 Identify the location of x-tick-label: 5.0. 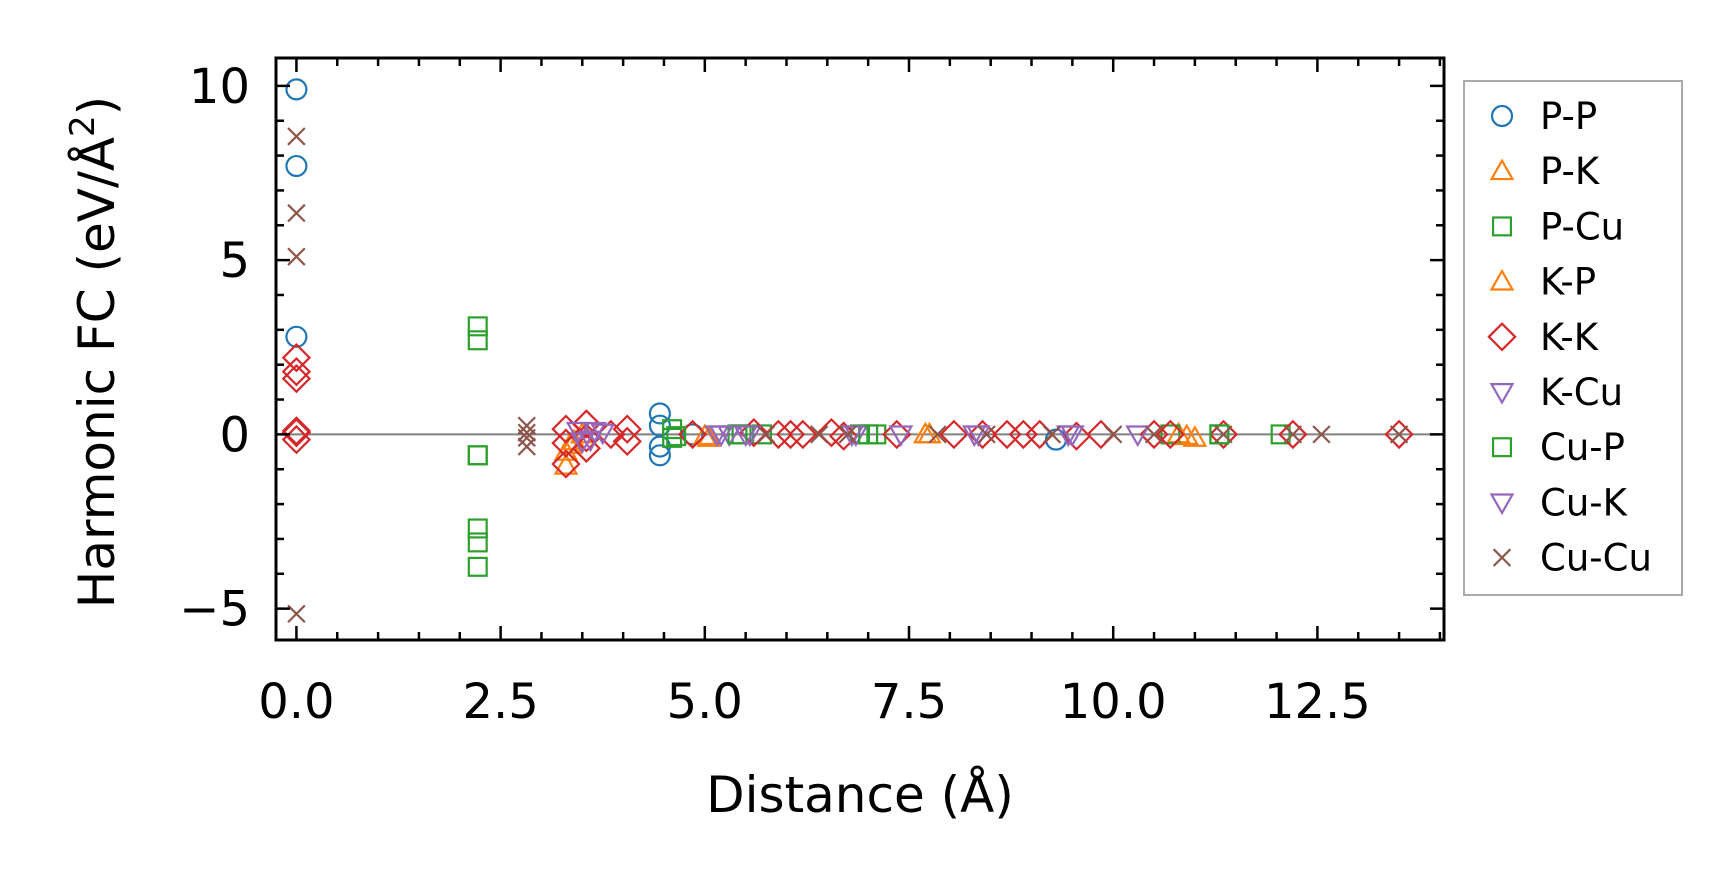
(705, 702).